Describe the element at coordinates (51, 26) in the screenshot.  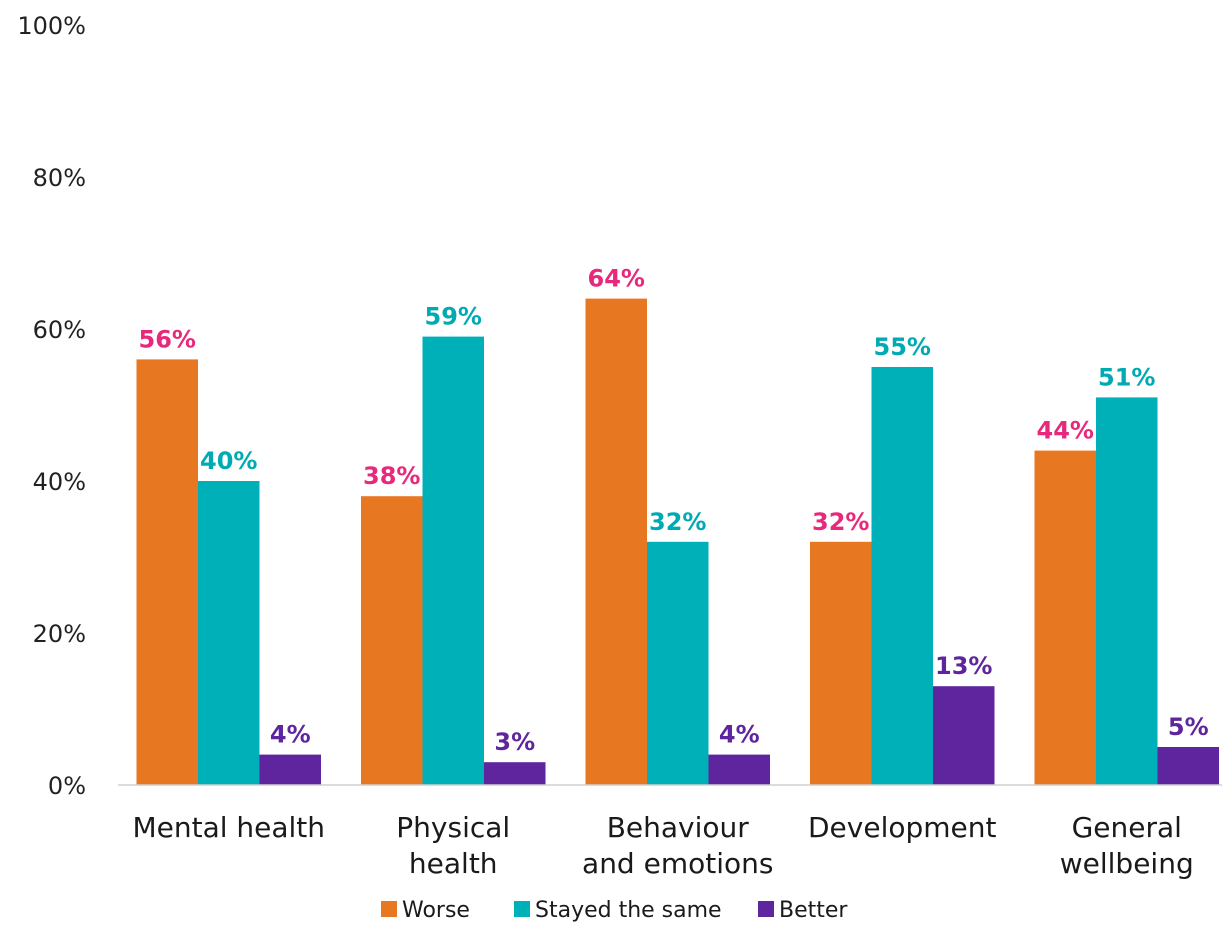
I see `y-tick-label: 100%` at that location.